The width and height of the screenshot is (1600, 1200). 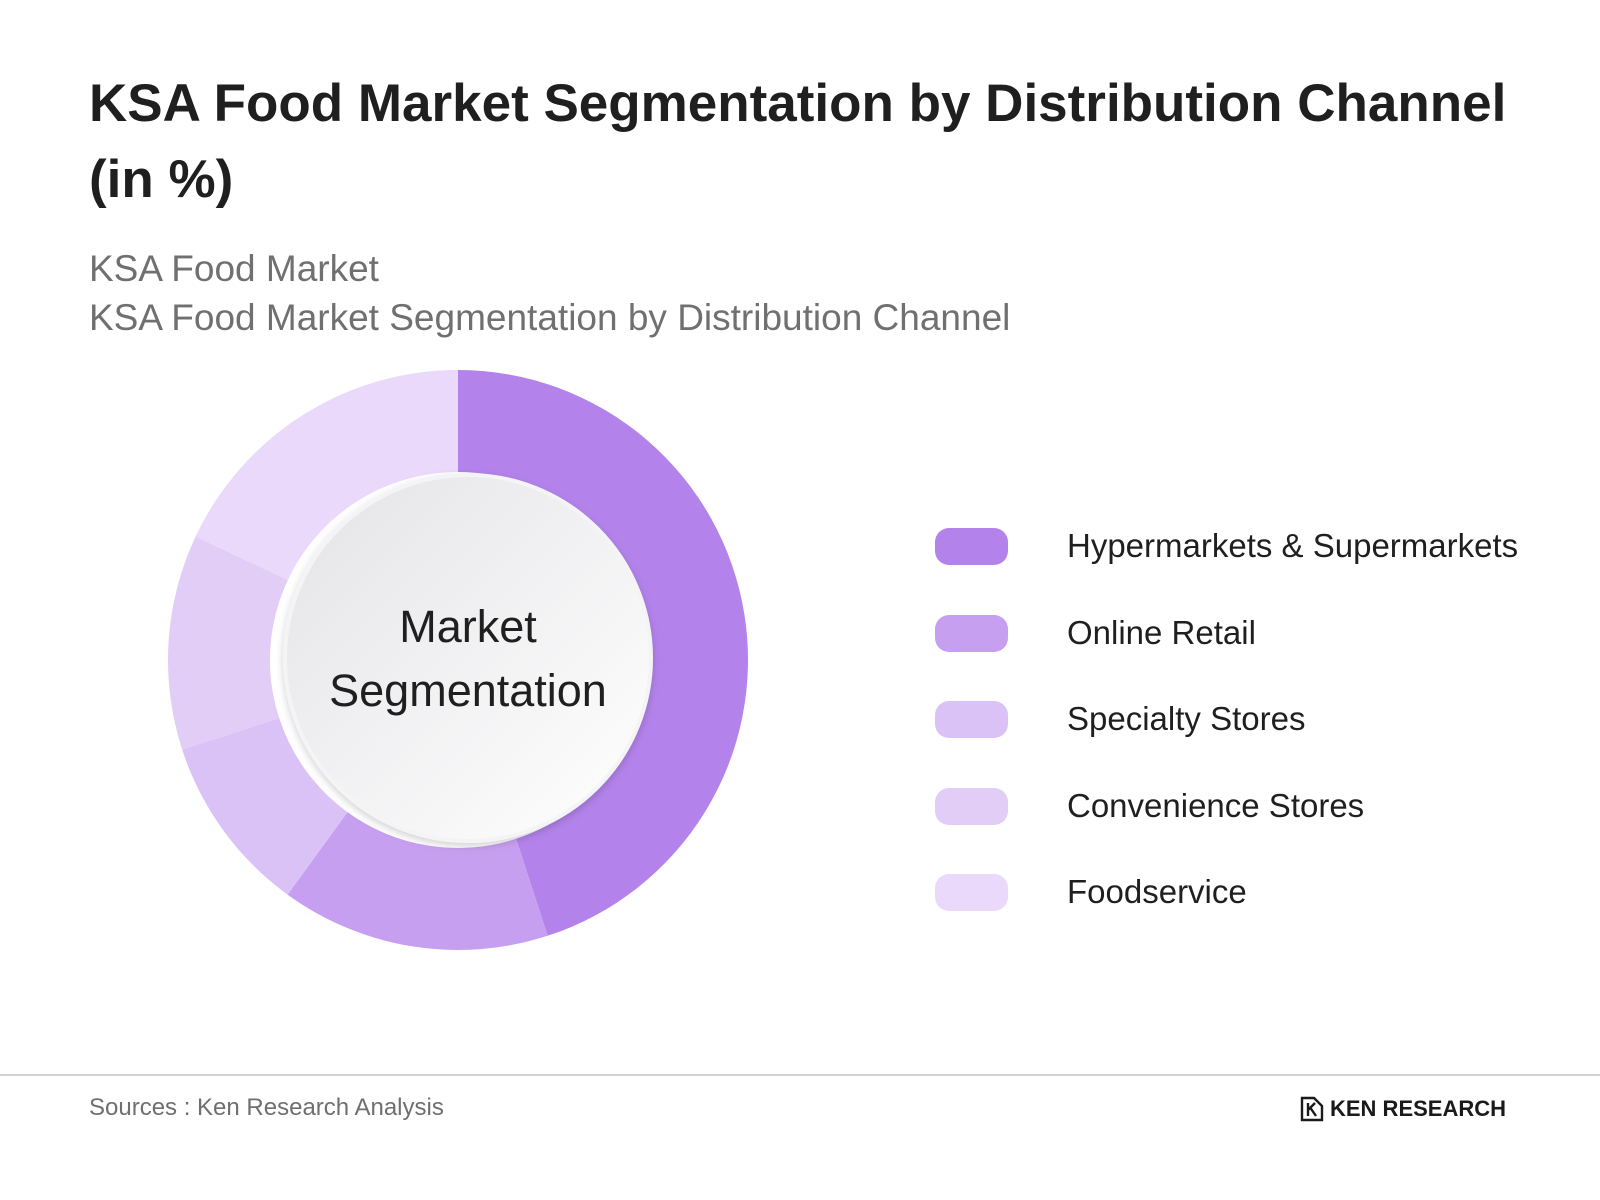 I want to click on legend-label: Specialty Stores, so click(x=1186, y=718).